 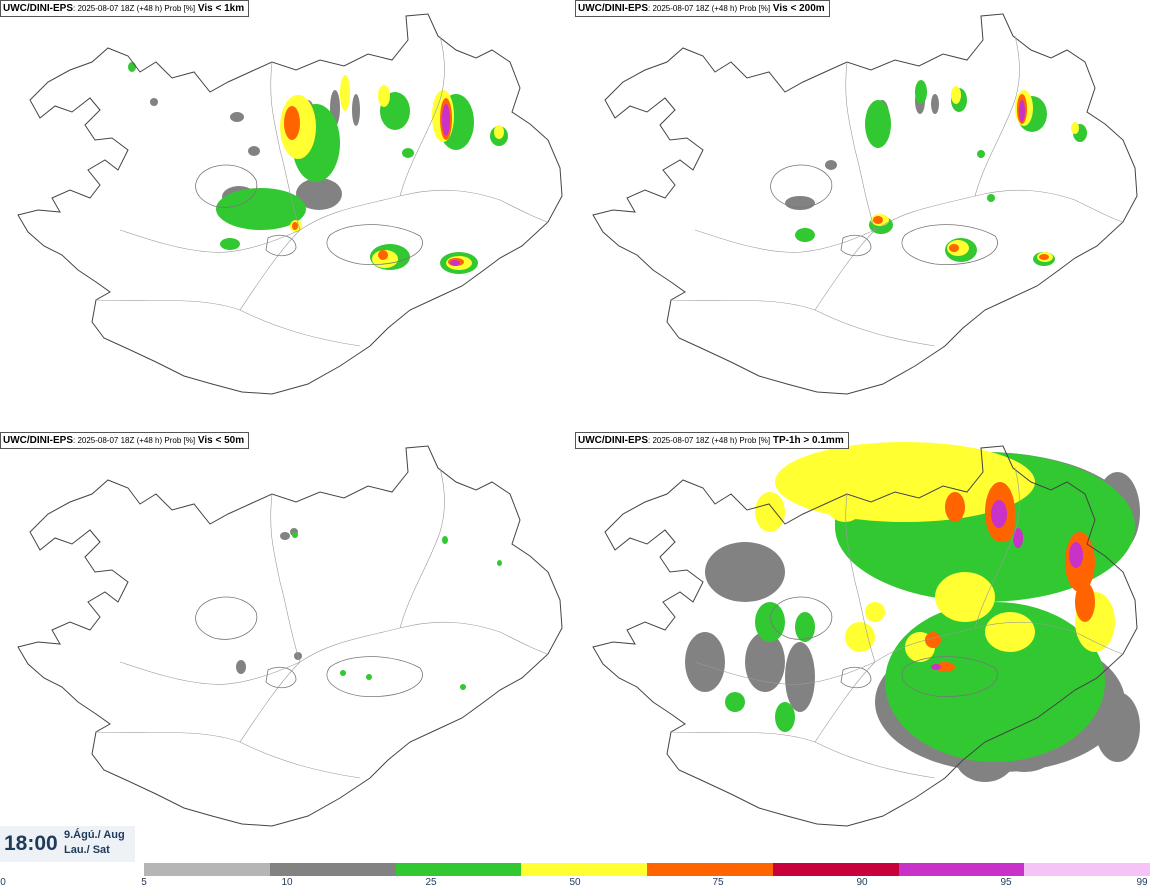 I want to click on valid-date: 9.Ágú./ Aug, so click(x=94, y=835).